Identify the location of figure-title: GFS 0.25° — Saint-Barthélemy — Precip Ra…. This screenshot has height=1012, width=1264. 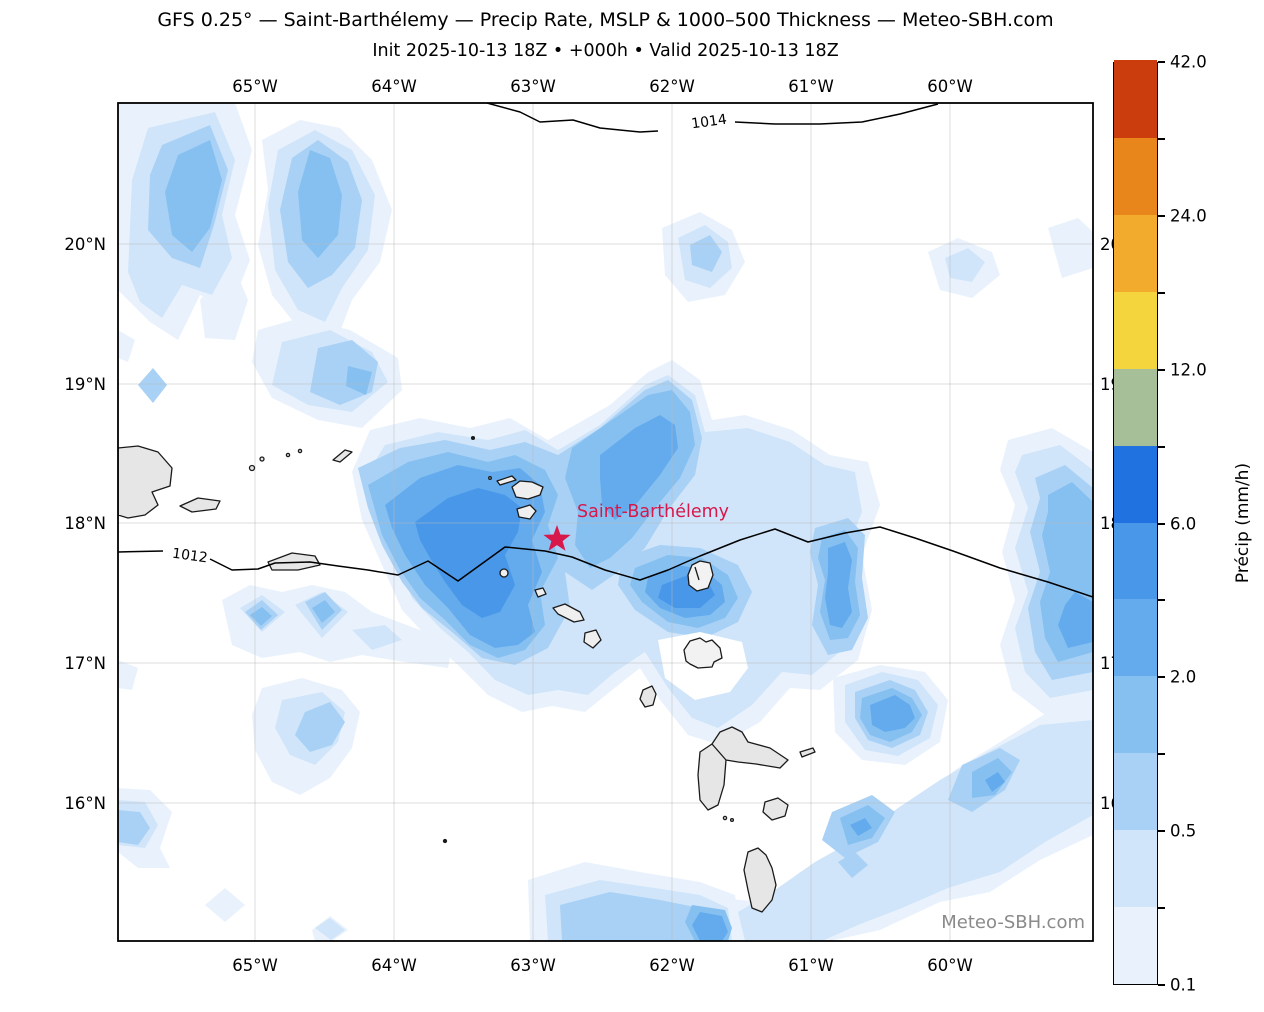
(605, 20).